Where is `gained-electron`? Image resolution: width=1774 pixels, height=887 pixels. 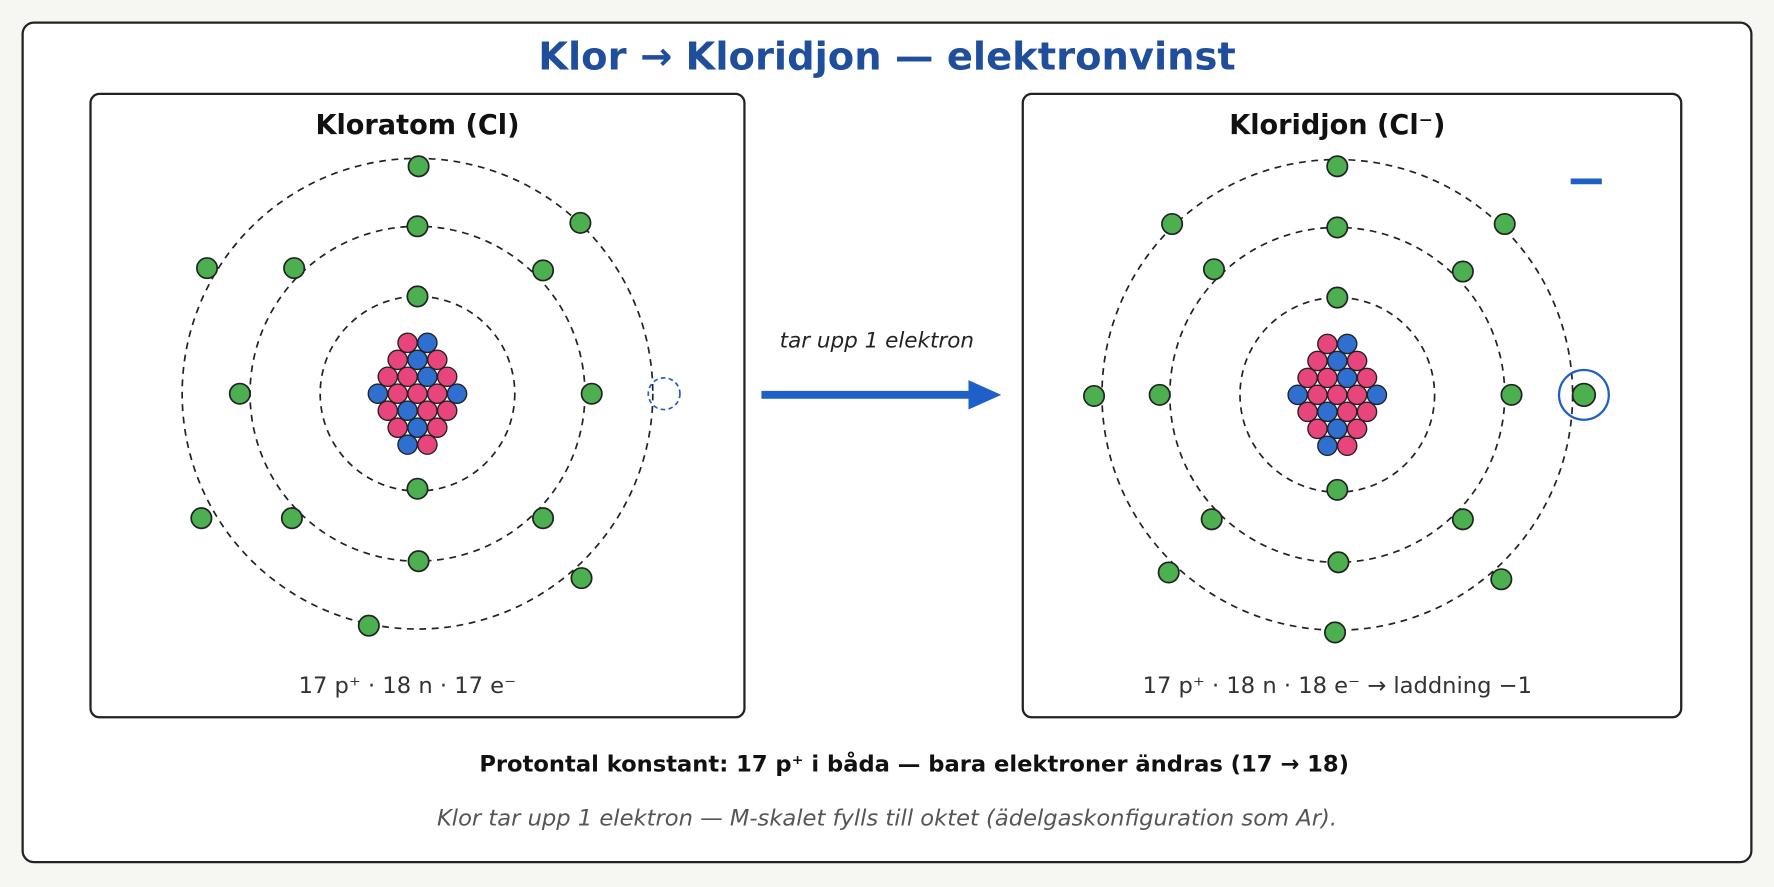 gained-electron is located at coordinates (1584, 395).